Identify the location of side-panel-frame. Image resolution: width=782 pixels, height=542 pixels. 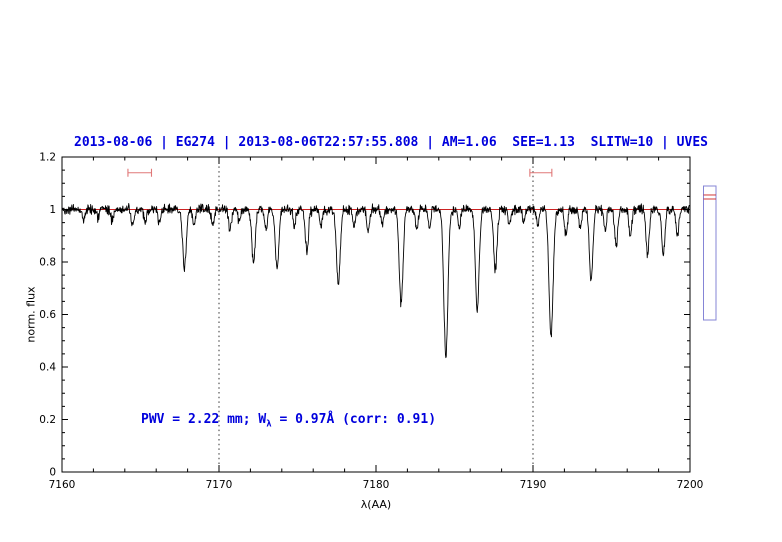
(710, 253).